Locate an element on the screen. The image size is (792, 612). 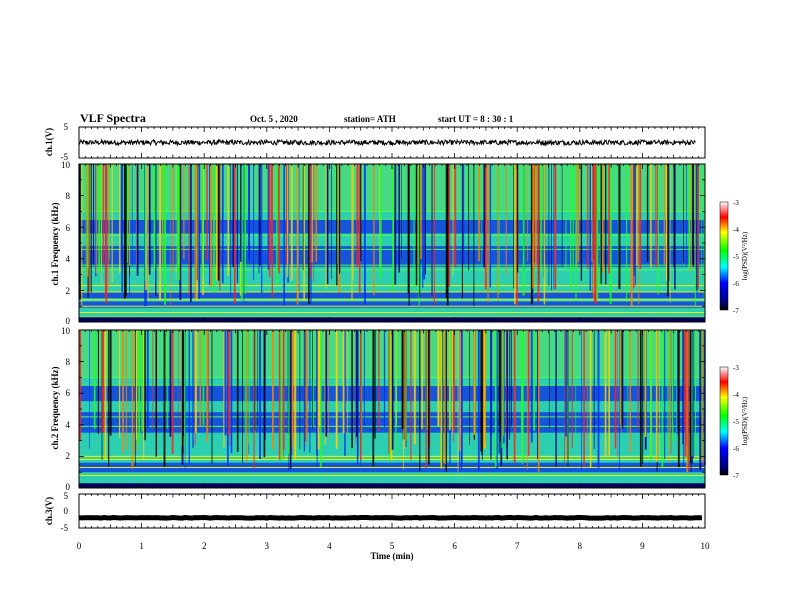
ch2-ftick-8: 8 is located at coordinates (68, 362).